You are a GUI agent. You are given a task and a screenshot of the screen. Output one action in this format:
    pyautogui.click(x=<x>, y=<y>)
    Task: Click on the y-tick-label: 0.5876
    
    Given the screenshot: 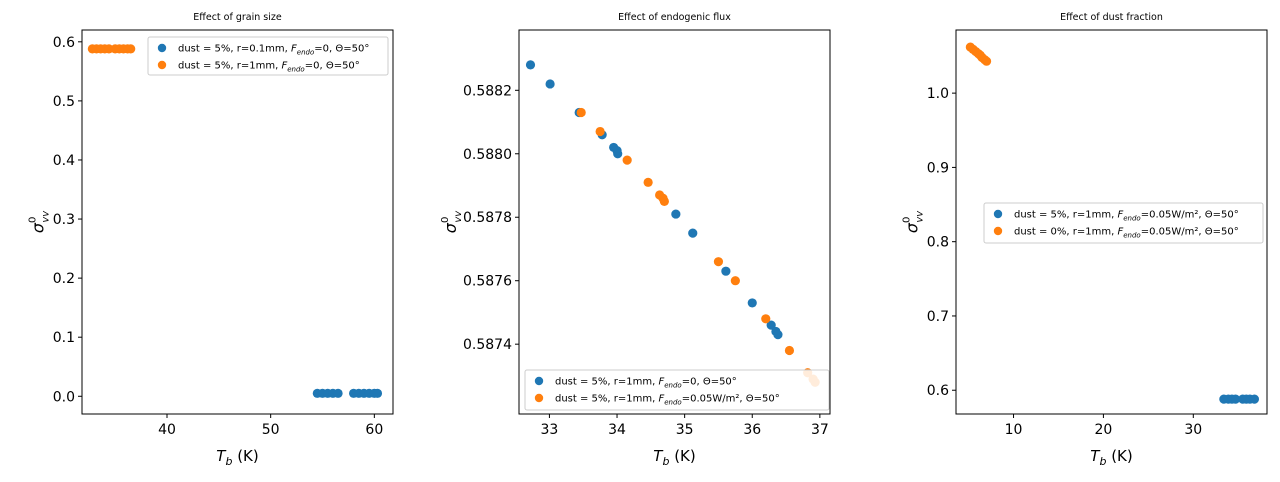 What is the action you would take?
    pyautogui.click(x=487, y=282)
    